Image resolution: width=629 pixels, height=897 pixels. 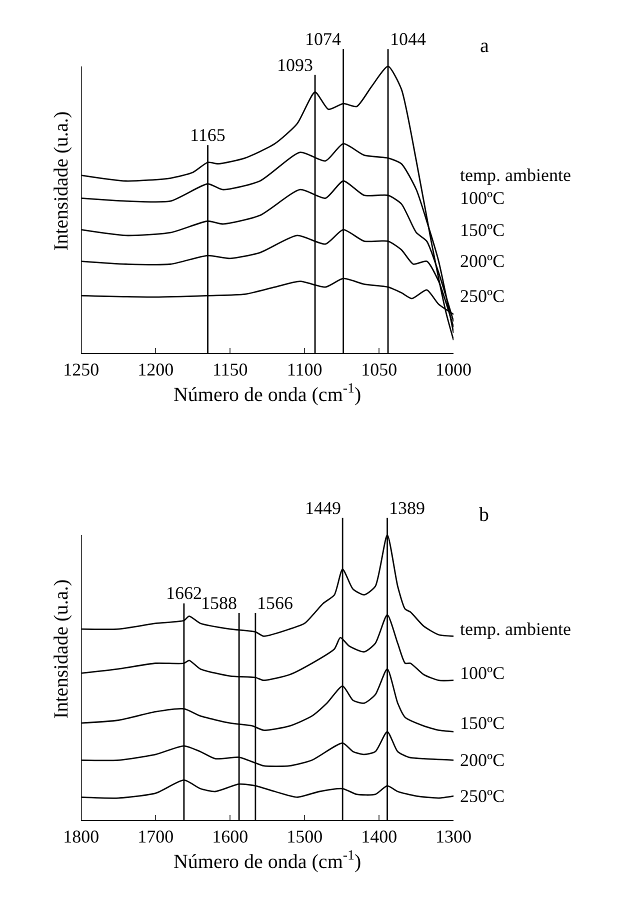 What do you see at coordinates (407, 508) in the screenshot?
I see `ref-line-label: 1389` at bounding box center [407, 508].